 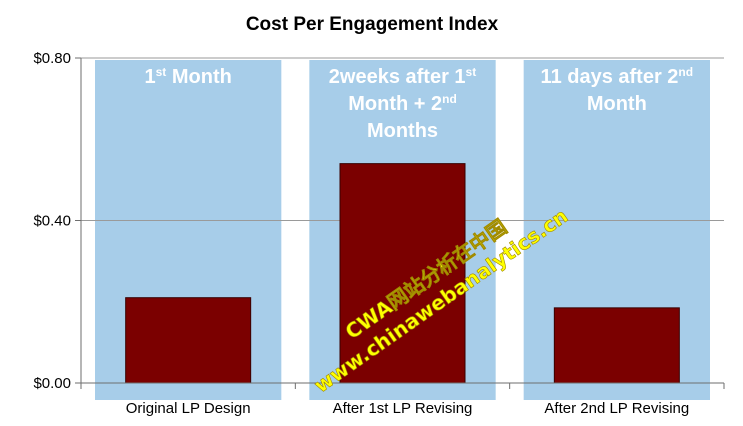 I want to click on phase-text: 2weeks after 1, so click(x=397, y=77).